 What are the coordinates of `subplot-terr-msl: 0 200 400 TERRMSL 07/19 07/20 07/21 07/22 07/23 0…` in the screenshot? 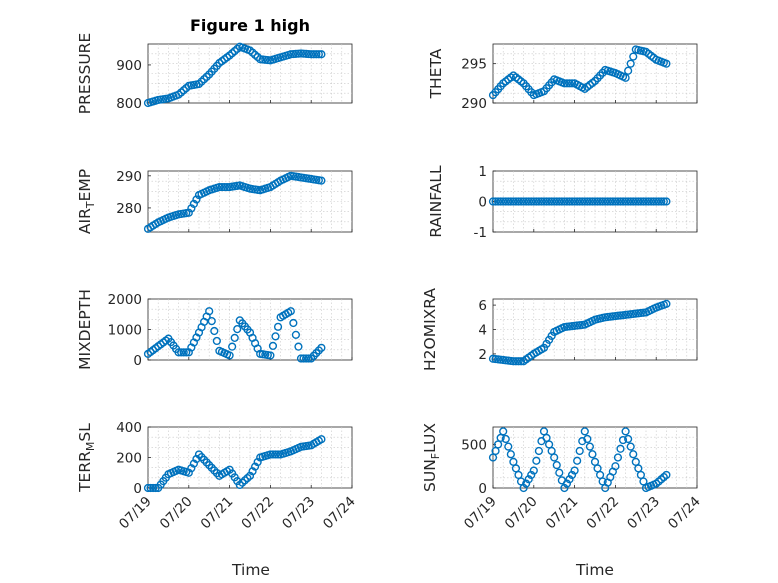 It's located at (217, 476).